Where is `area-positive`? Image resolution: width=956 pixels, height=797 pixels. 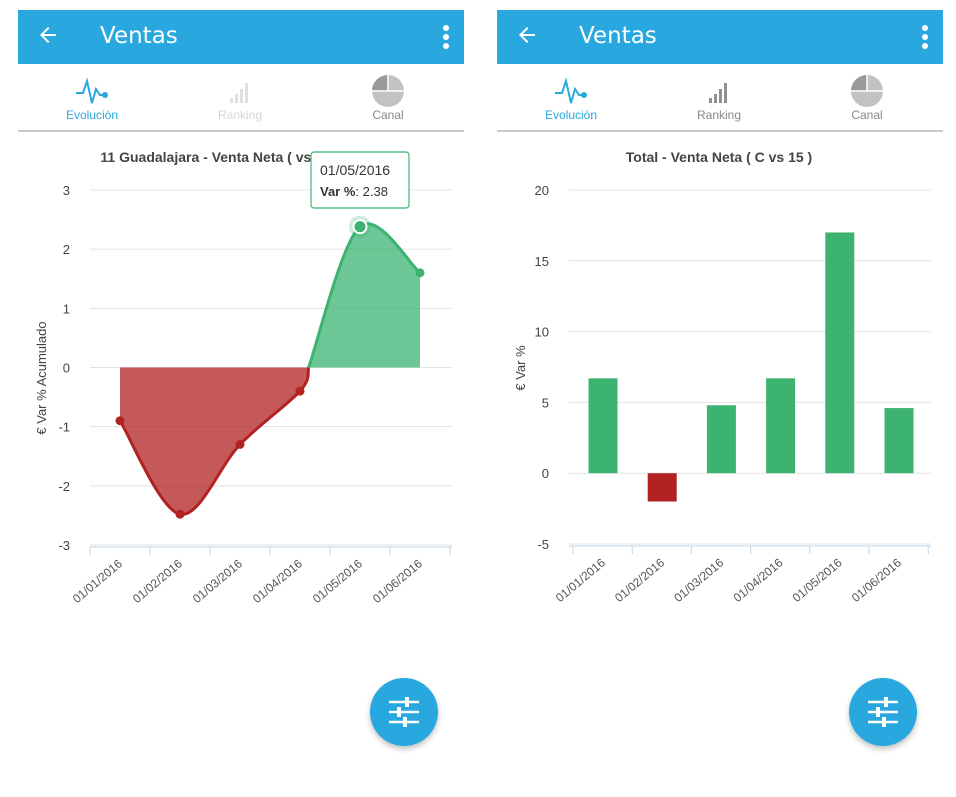
area-positive is located at coordinates (364, 295).